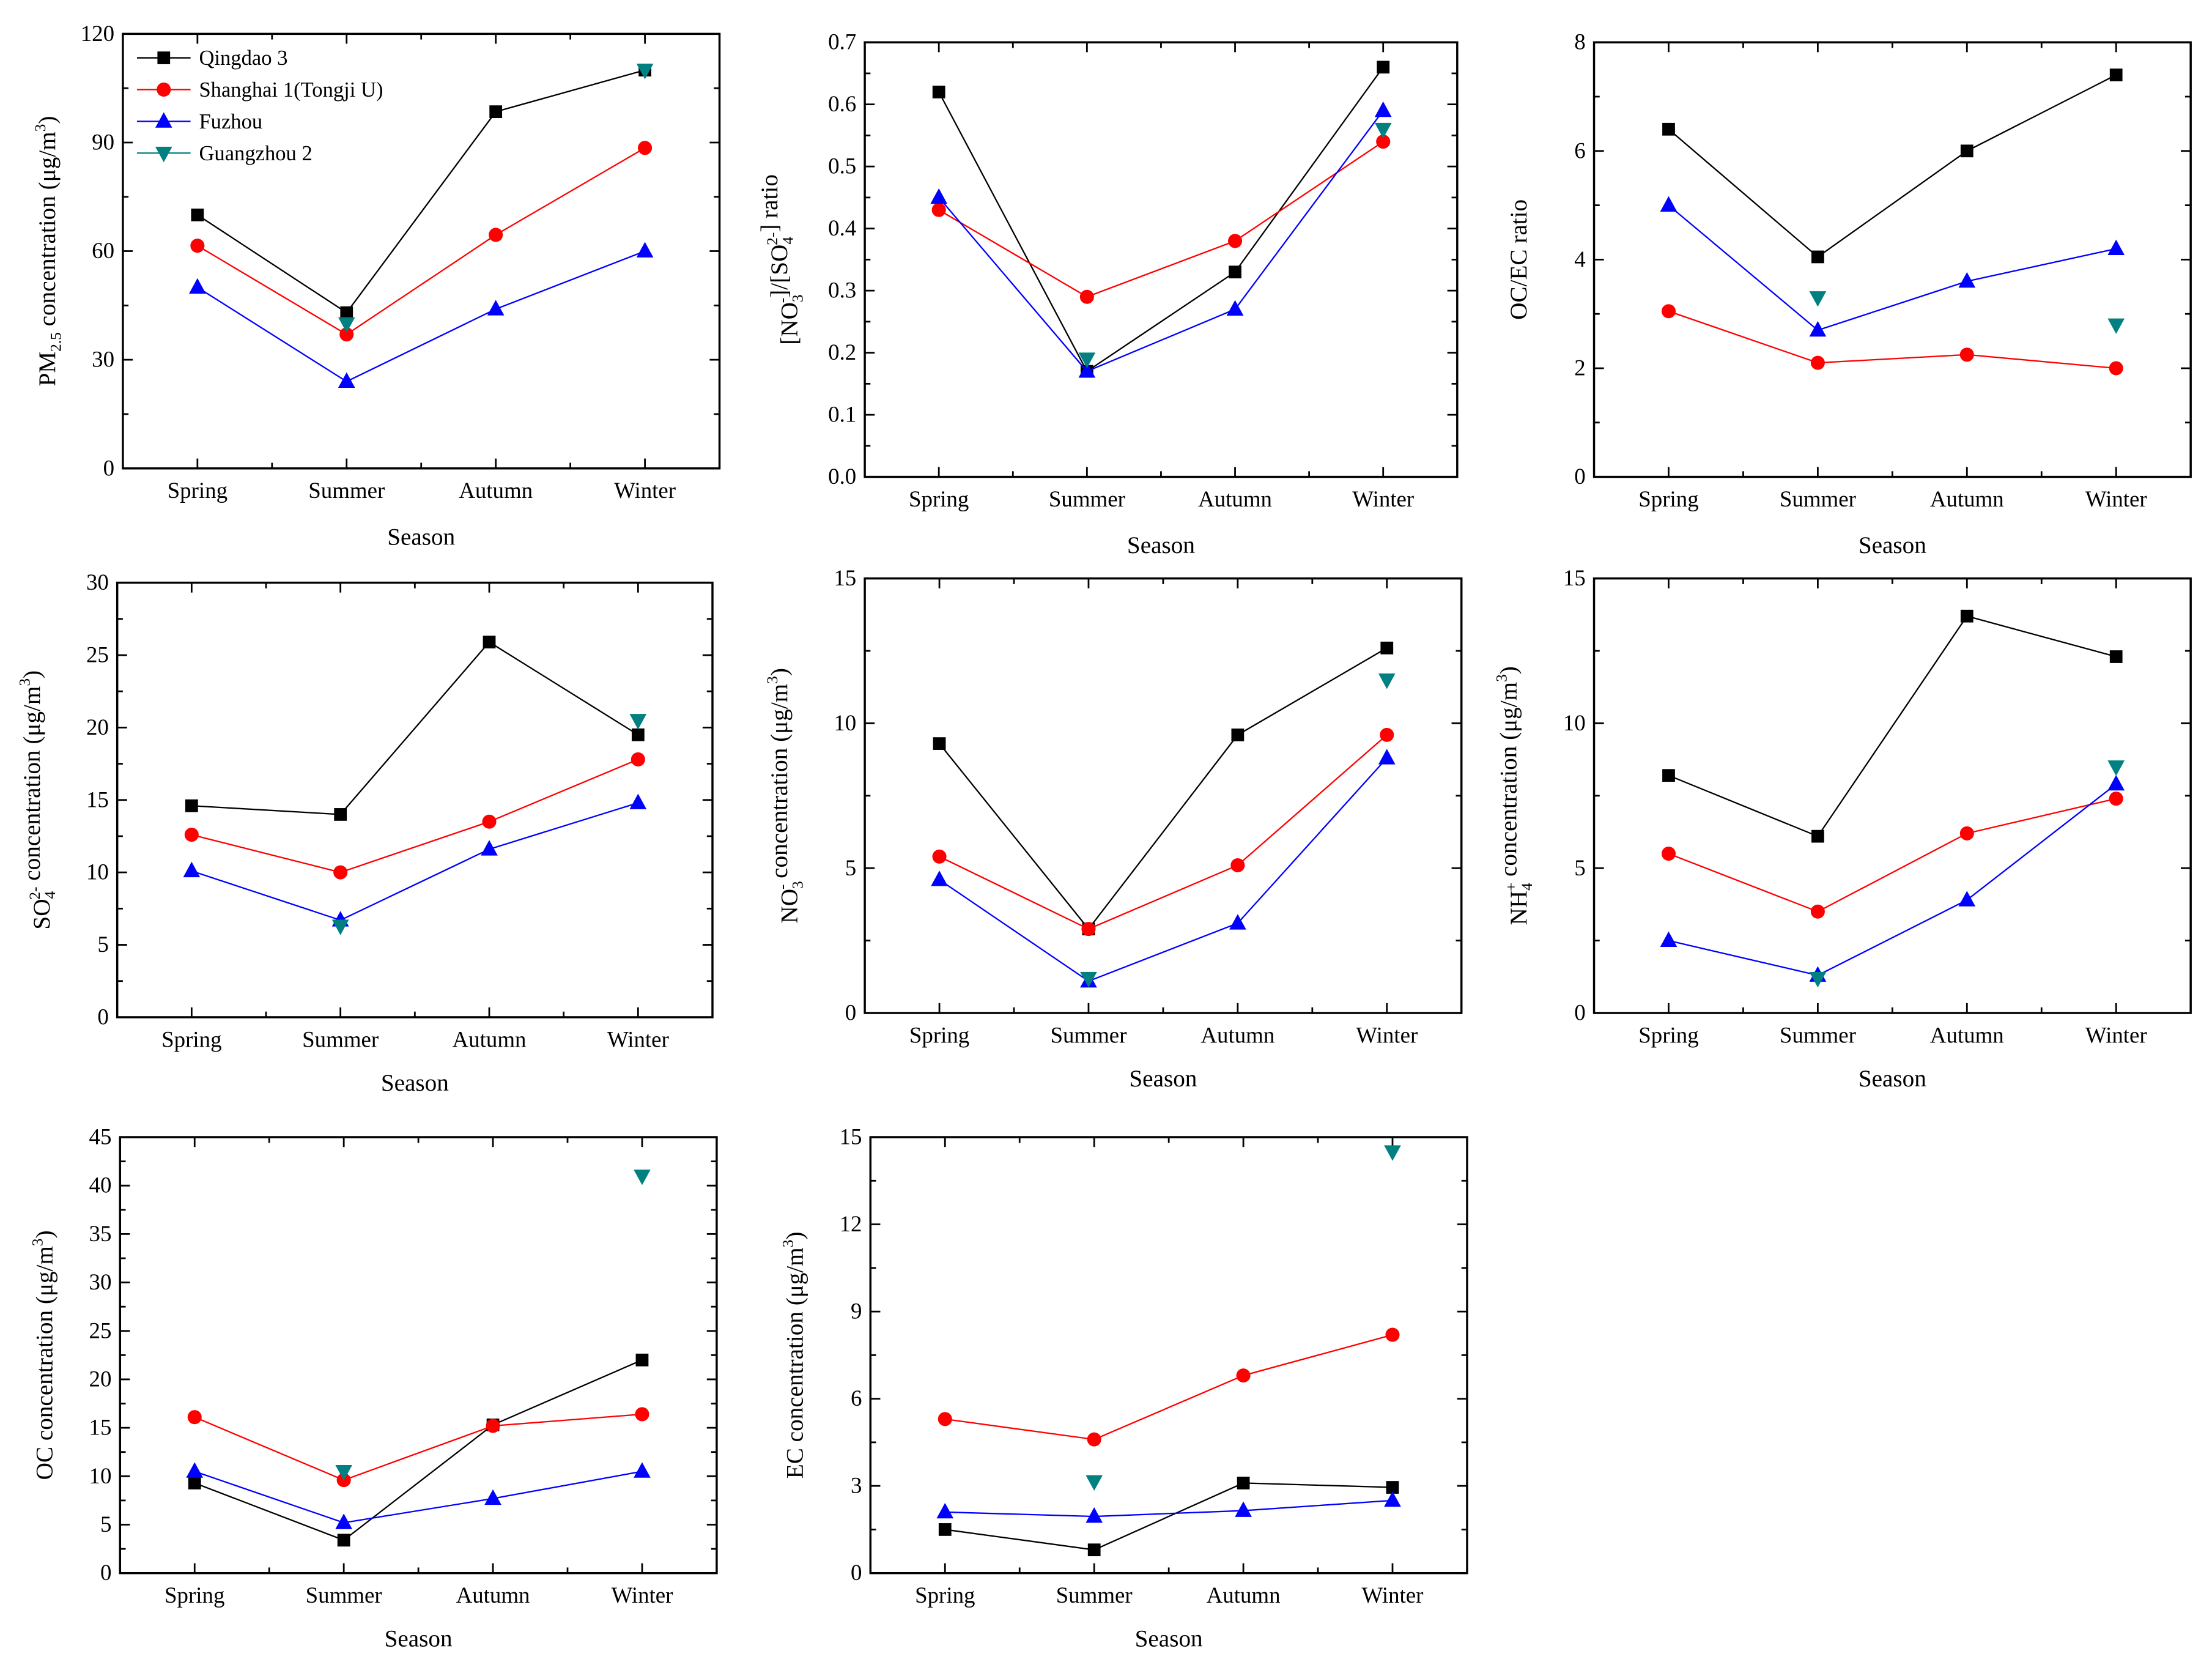 This screenshot has width=2212, height=1662. I want to click on y-axis-title-part: OC concentration (μg/m, so click(45, 1363).